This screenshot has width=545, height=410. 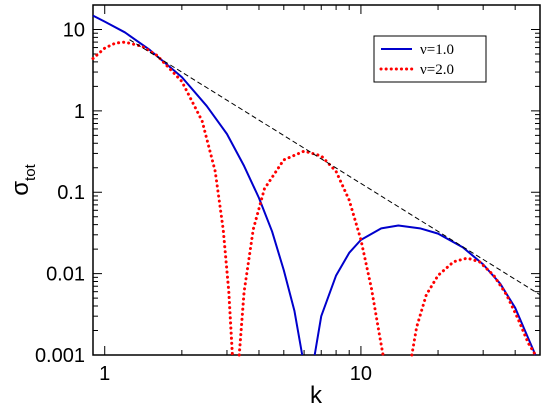 What do you see at coordinates (71, 193) in the screenshot?
I see `y-tick-label: 0.1` at bounding box center [71, 193].